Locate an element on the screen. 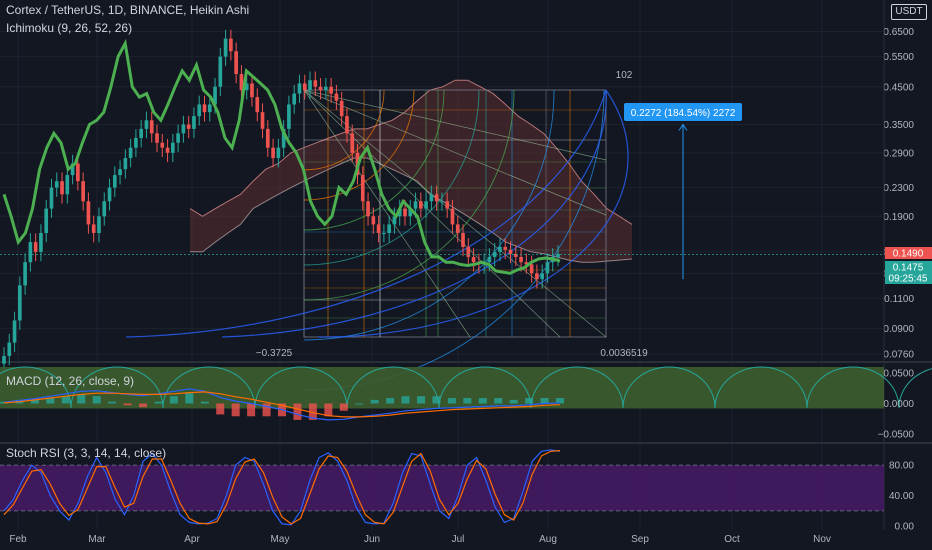  stoch-rsi-y-tick: 0.00 is located at coordinates (905, 527).